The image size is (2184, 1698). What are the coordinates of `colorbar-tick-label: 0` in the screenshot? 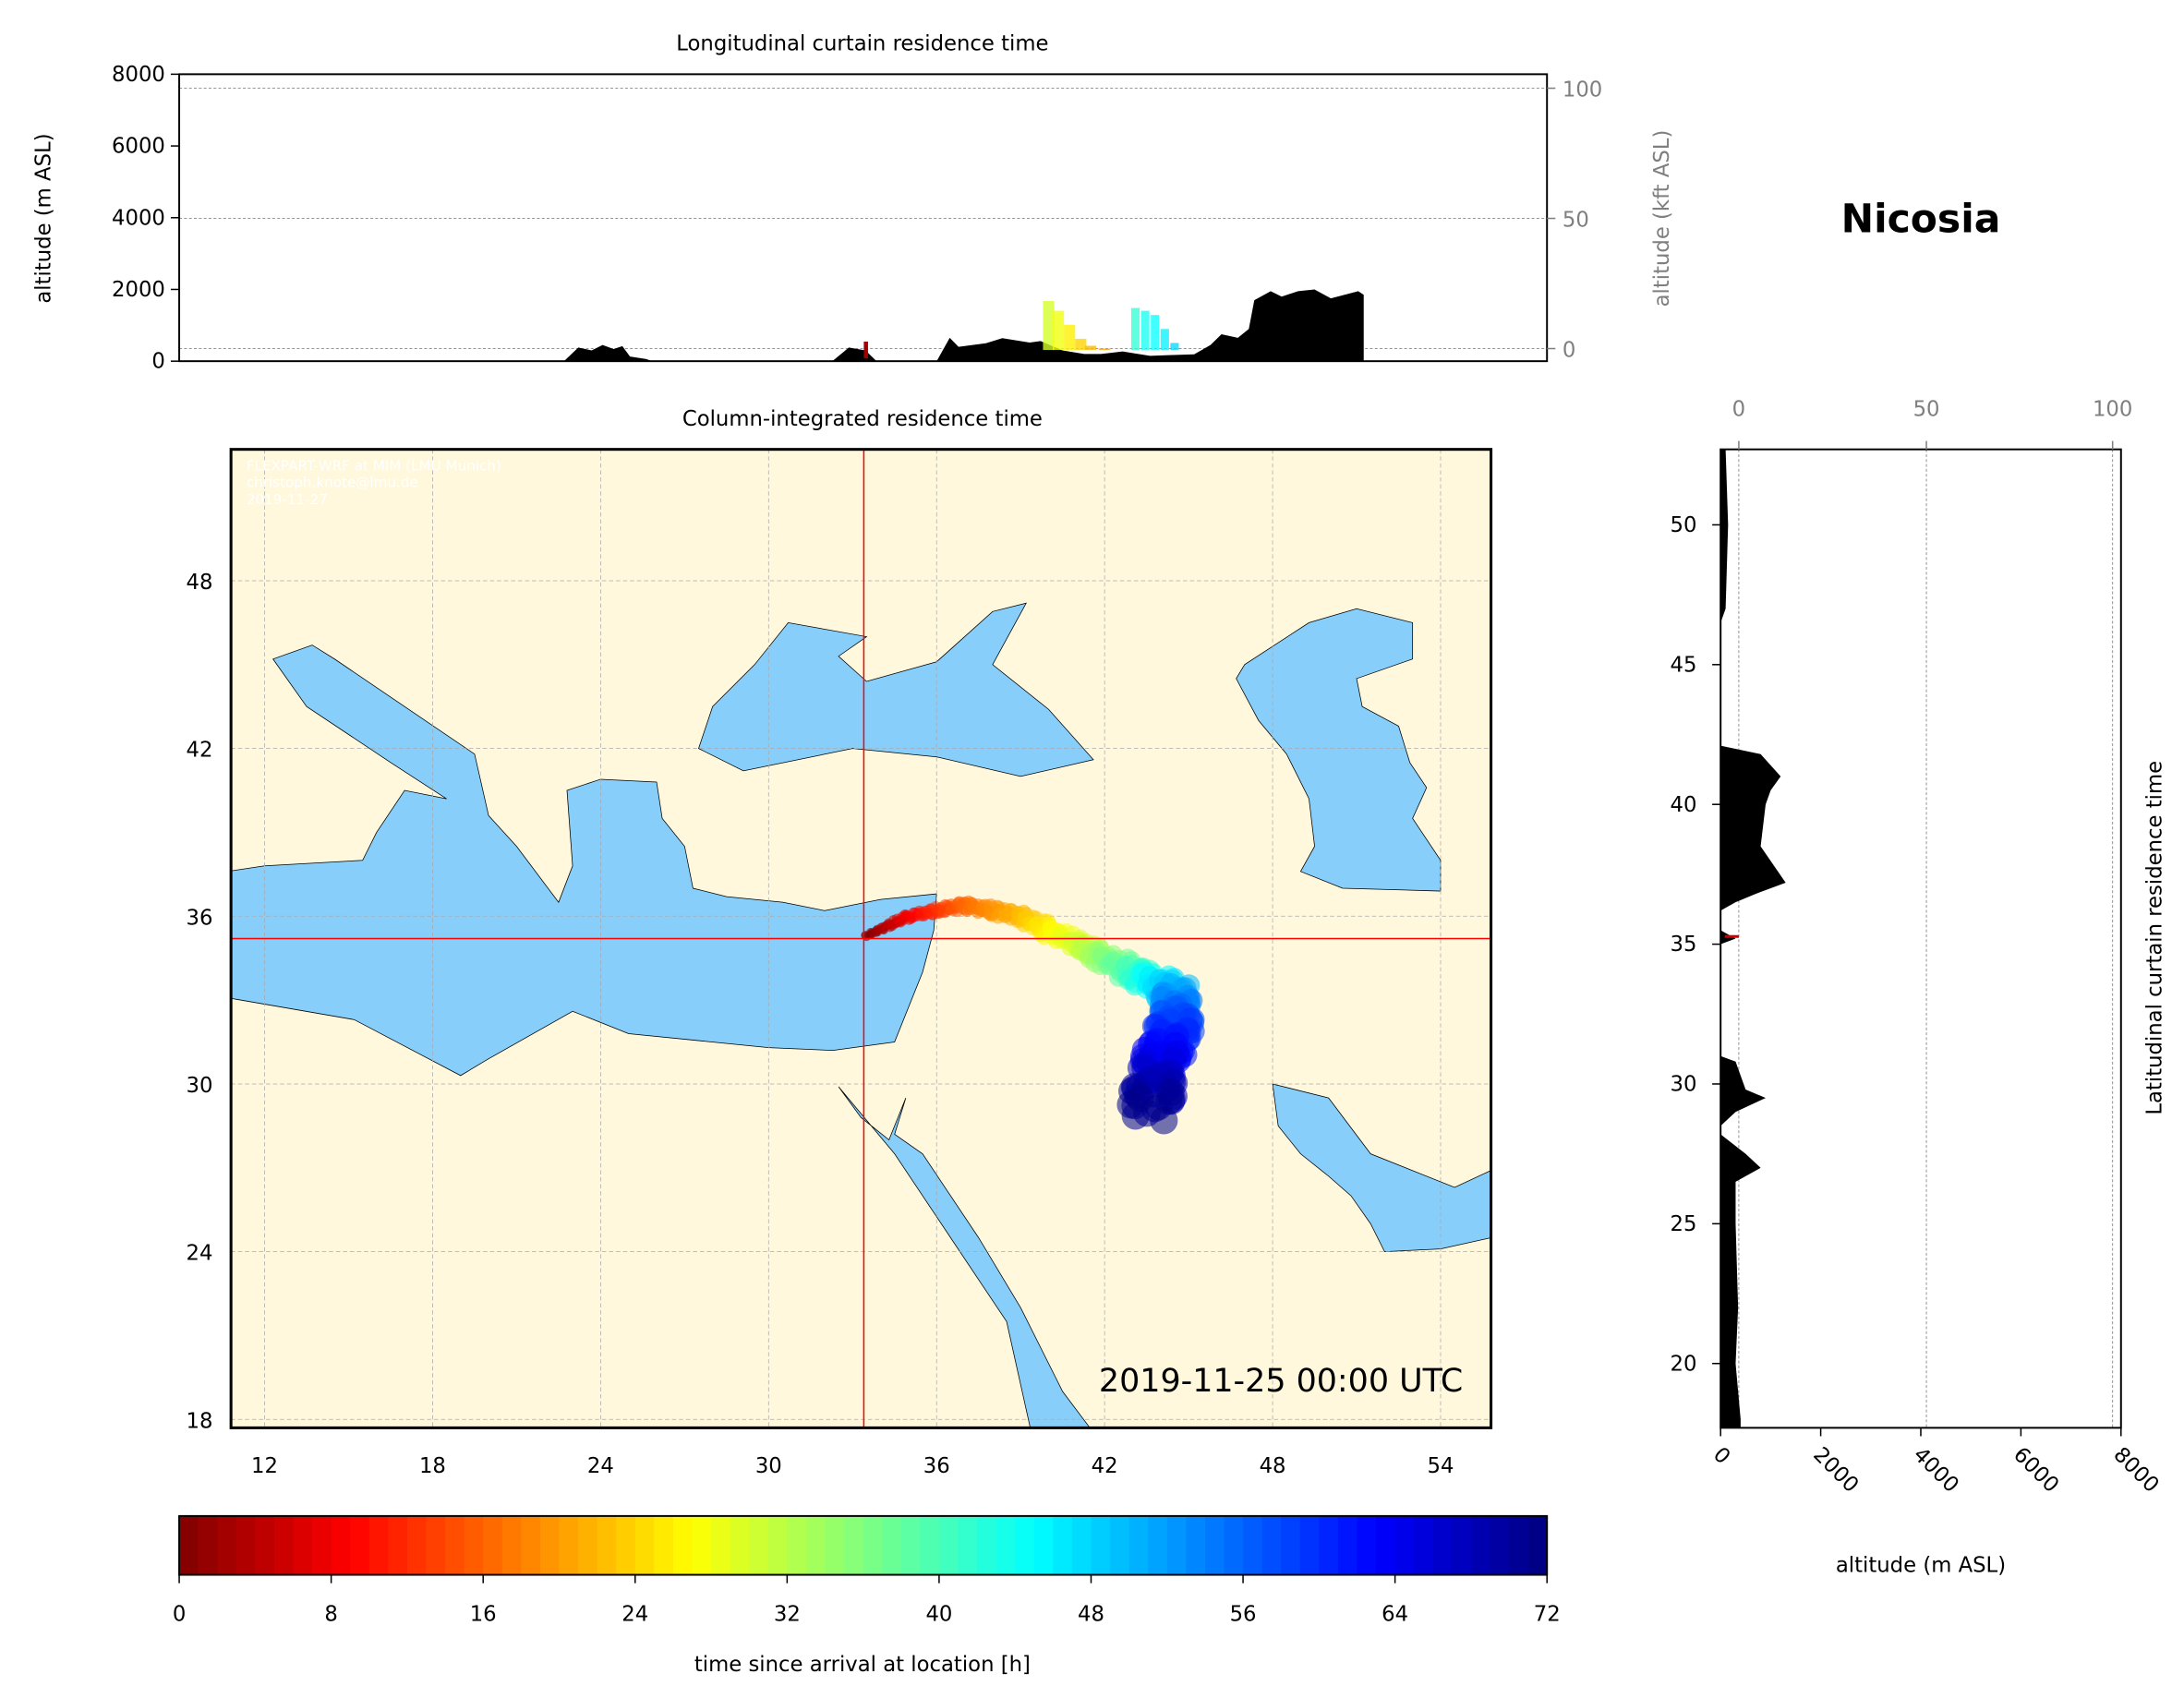 It's located at (179, 1615).